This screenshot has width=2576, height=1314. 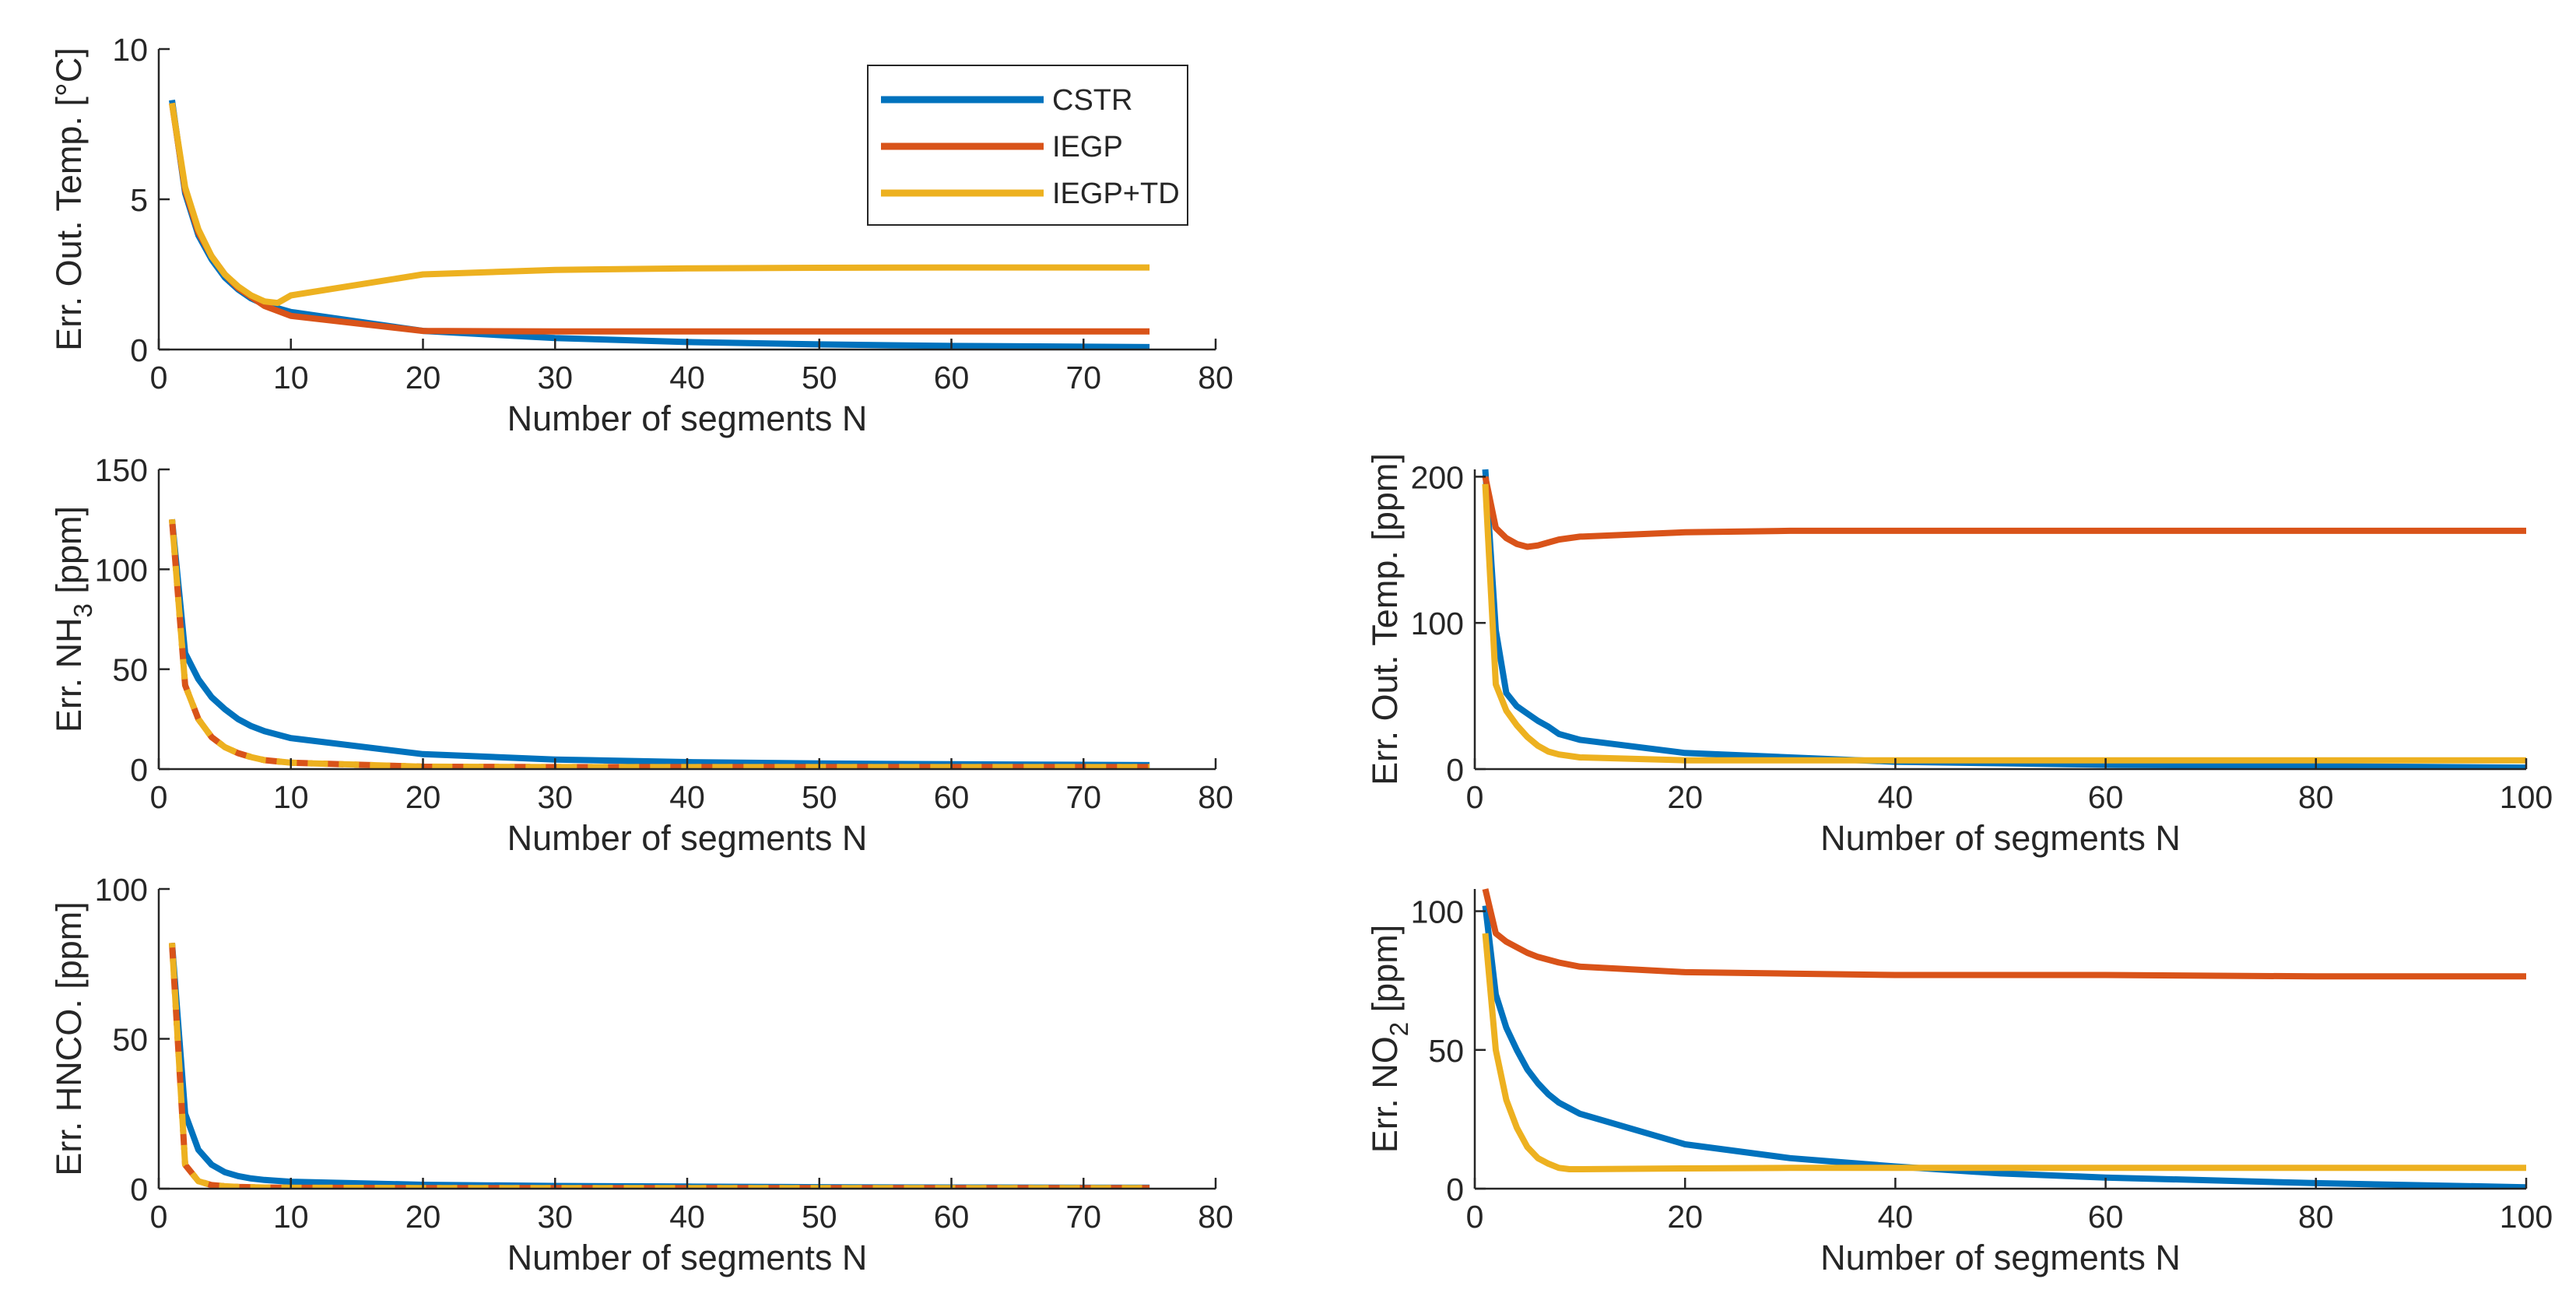 I want to click on legend: CSTR IEGP IEGP+TD, so click(x=1028, y=145).